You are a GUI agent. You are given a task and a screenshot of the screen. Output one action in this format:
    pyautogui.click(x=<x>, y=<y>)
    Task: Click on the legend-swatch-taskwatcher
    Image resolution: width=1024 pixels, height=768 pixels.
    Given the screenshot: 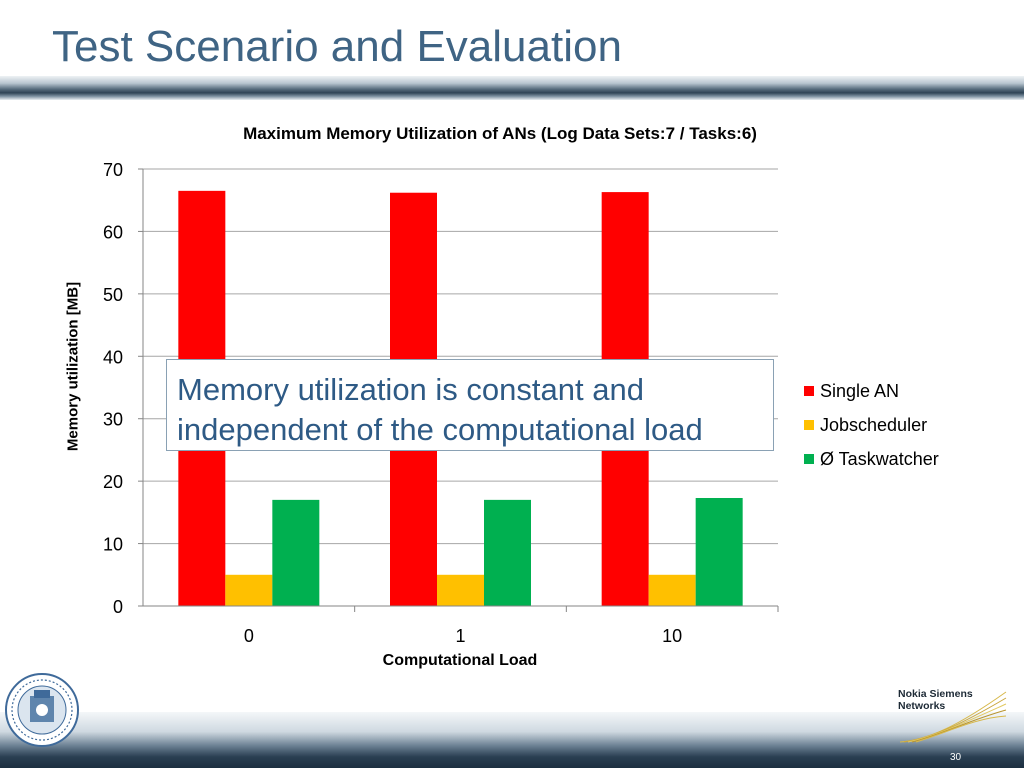 What is the action you would take?
    pyautogui.click(x=809, y=459)
    